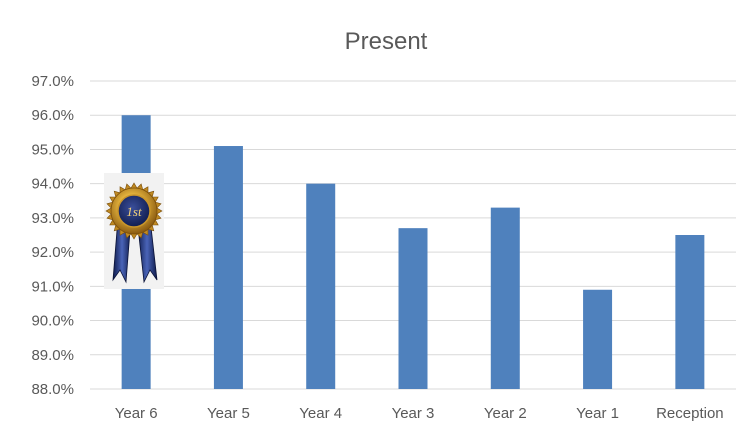 The image size is (750, 432). Describe the element at coordinates (386, 41) in the screenshot. I see `chart-title: Present` at that location.